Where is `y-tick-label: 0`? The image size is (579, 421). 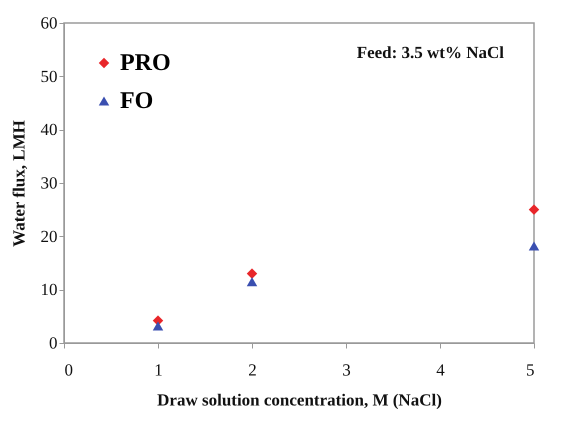 y-tick-label: 0 is located at coordinates (53, 343).